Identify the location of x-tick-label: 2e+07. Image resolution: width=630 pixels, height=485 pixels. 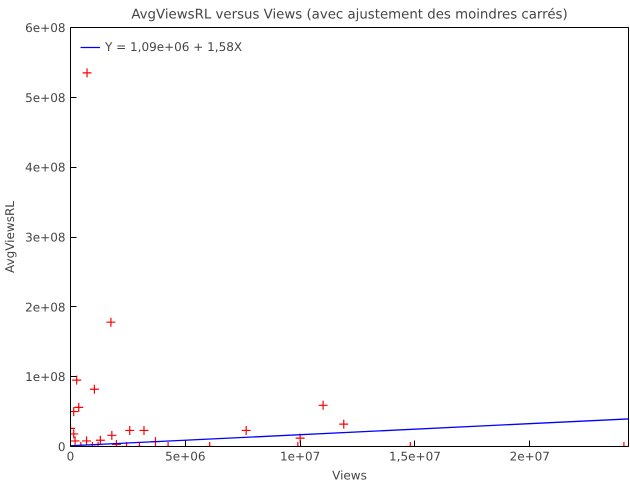
(530, 457).